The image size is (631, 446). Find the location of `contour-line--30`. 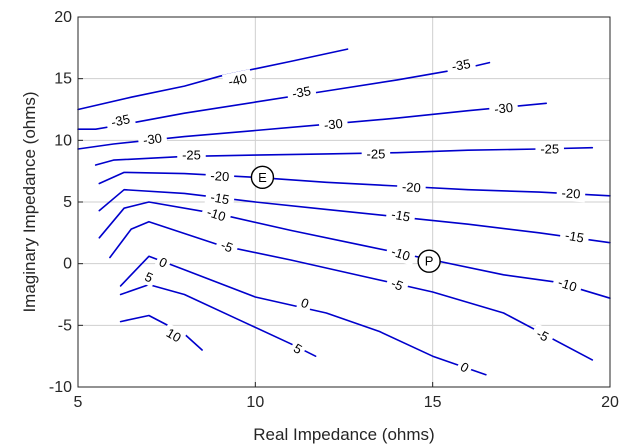

contour-line--30 is located at coordinates (312, 126).